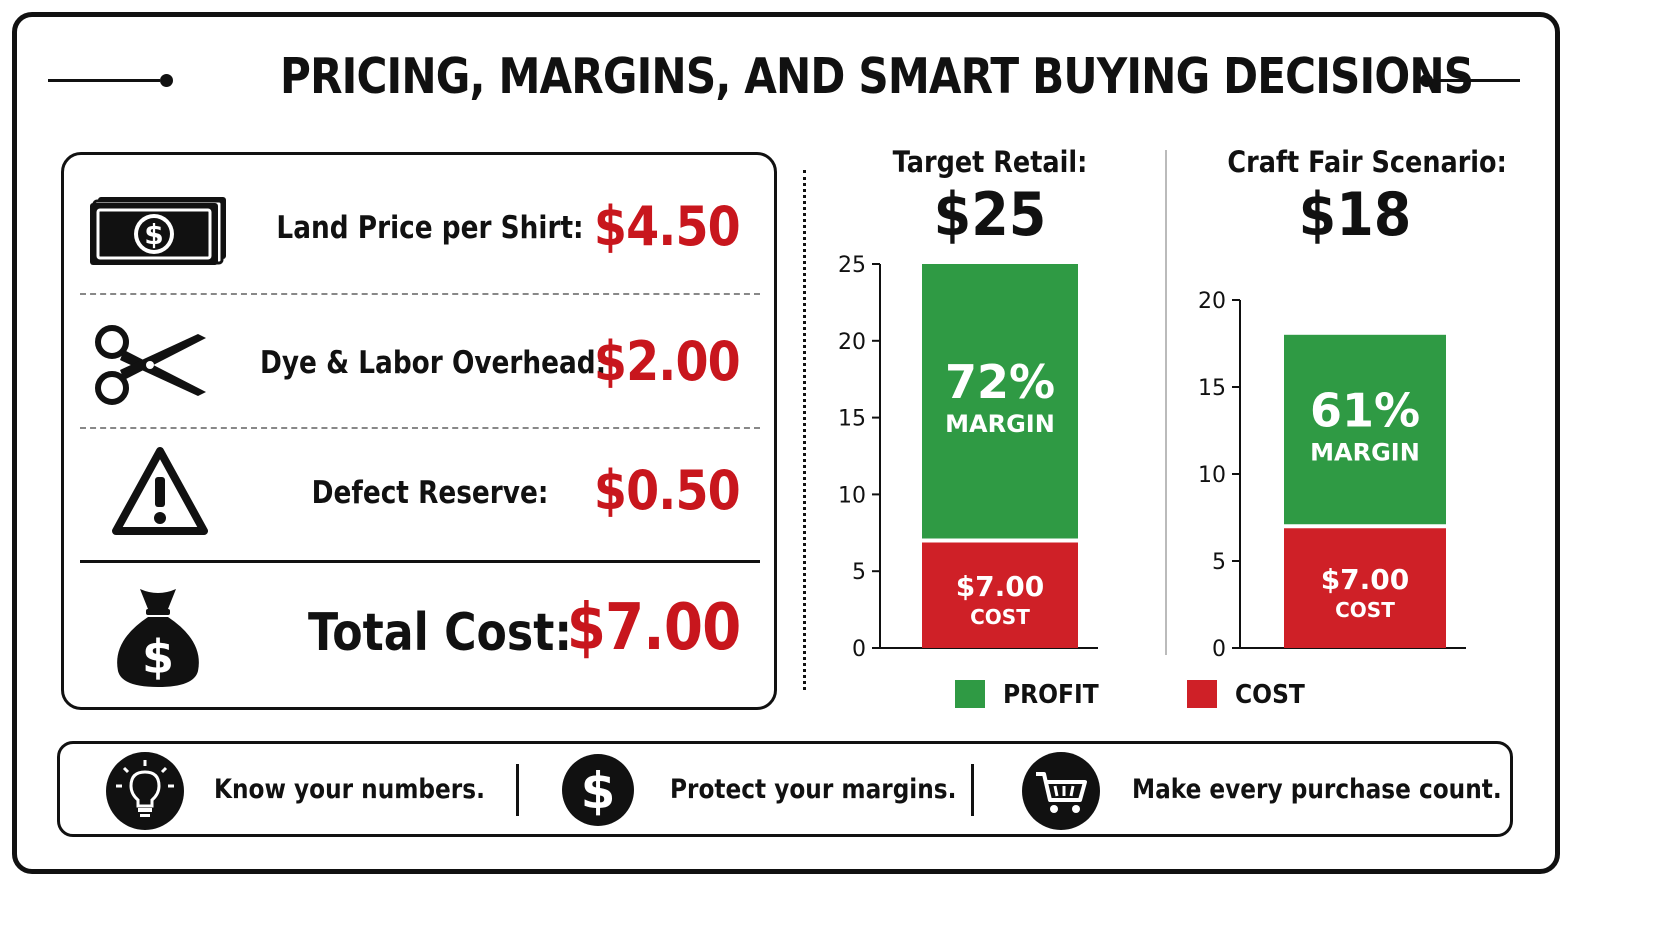 The image size is (1672, 941). I want to click on shopping-cart-icon, so click(1061, 791).